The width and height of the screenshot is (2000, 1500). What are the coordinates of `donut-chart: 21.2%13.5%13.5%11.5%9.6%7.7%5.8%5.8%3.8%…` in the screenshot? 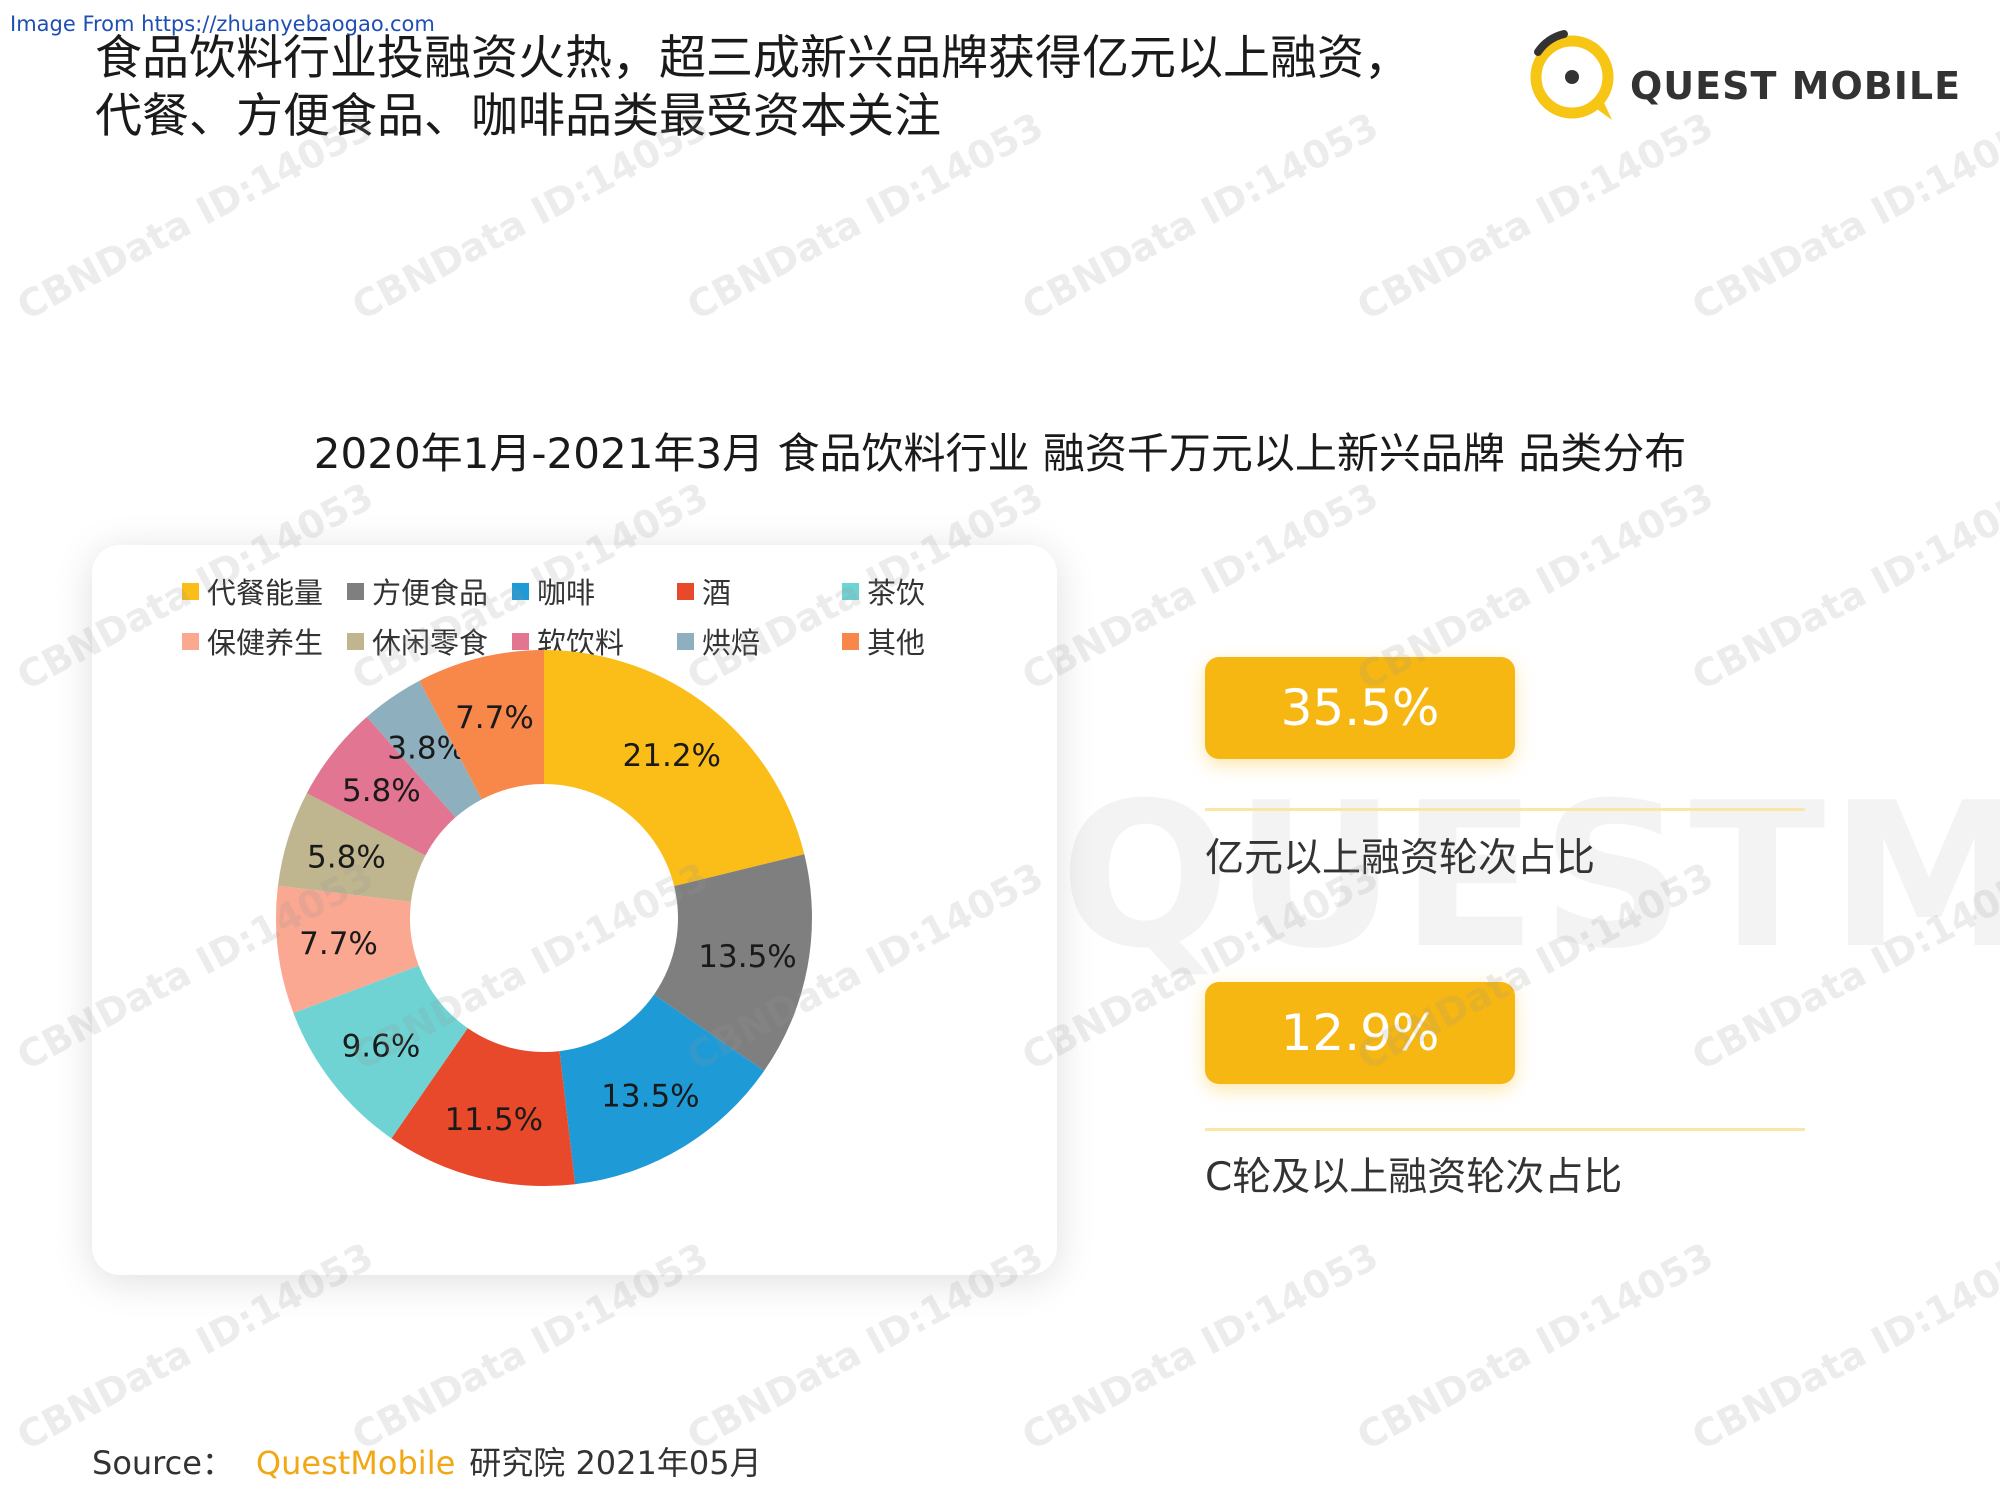 It's located at (544, 918).